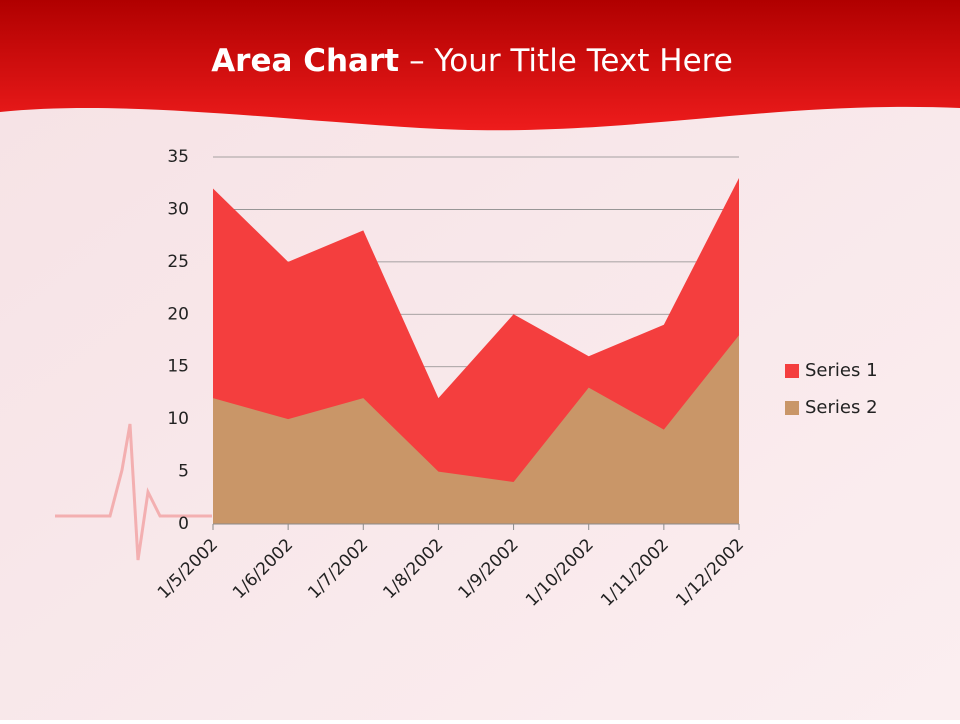 The image size is (960, 724). Describe the element at coordinates (305, 61) in the screenshot. I see `title-emphasis: Area Chart` at that location.